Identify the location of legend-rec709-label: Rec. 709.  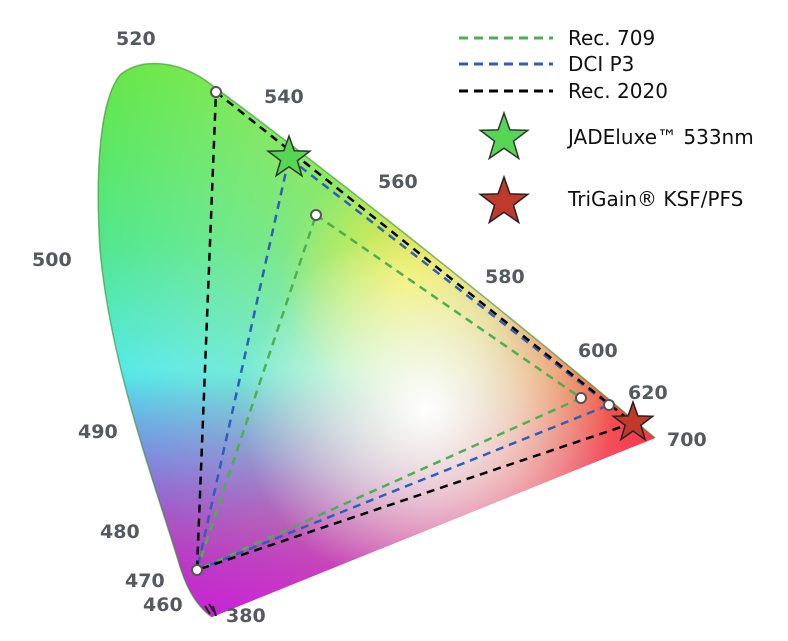
(611, 38).